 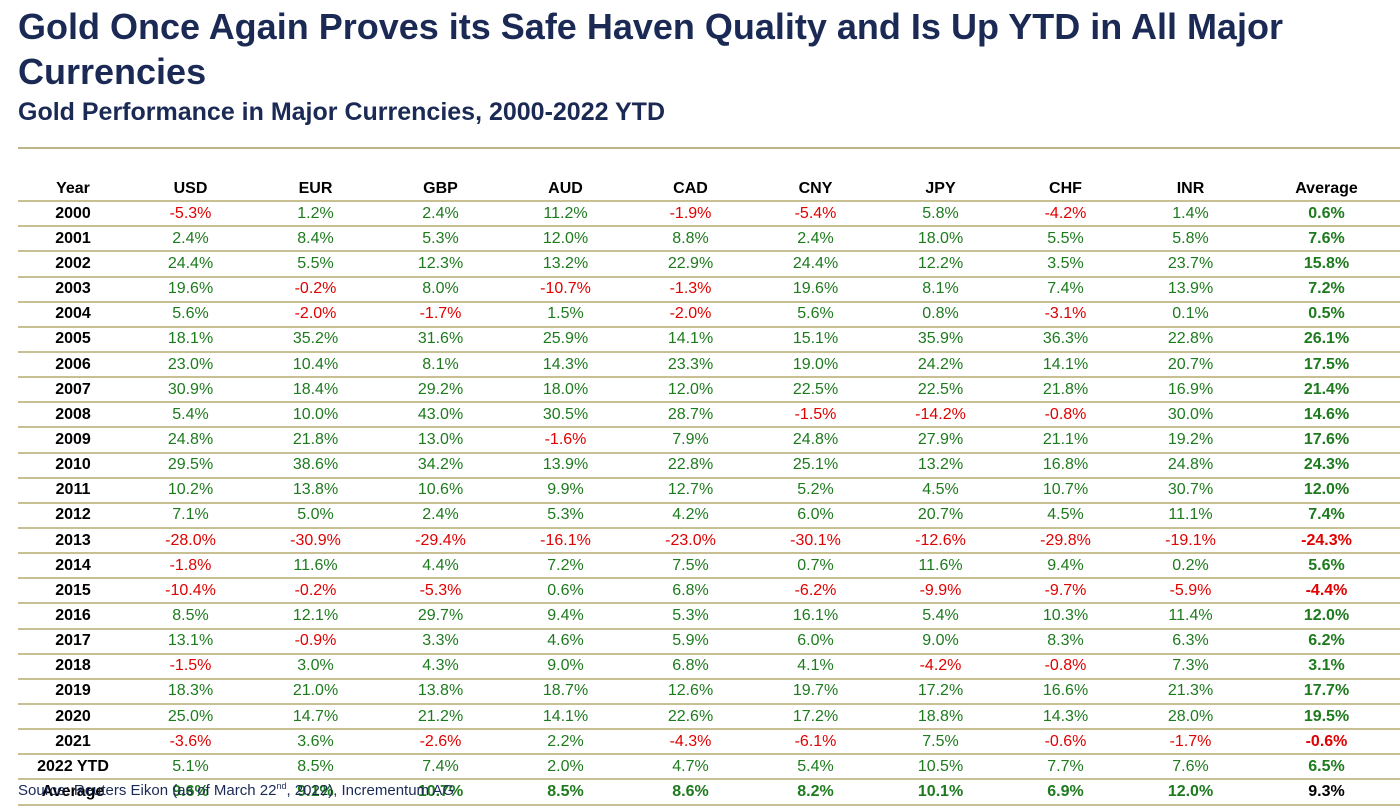 What do you see at coordinates (440, 767) in the screenshot?
I see `value-cell-gbp: 7.4%` at bounding box center [440, 767].